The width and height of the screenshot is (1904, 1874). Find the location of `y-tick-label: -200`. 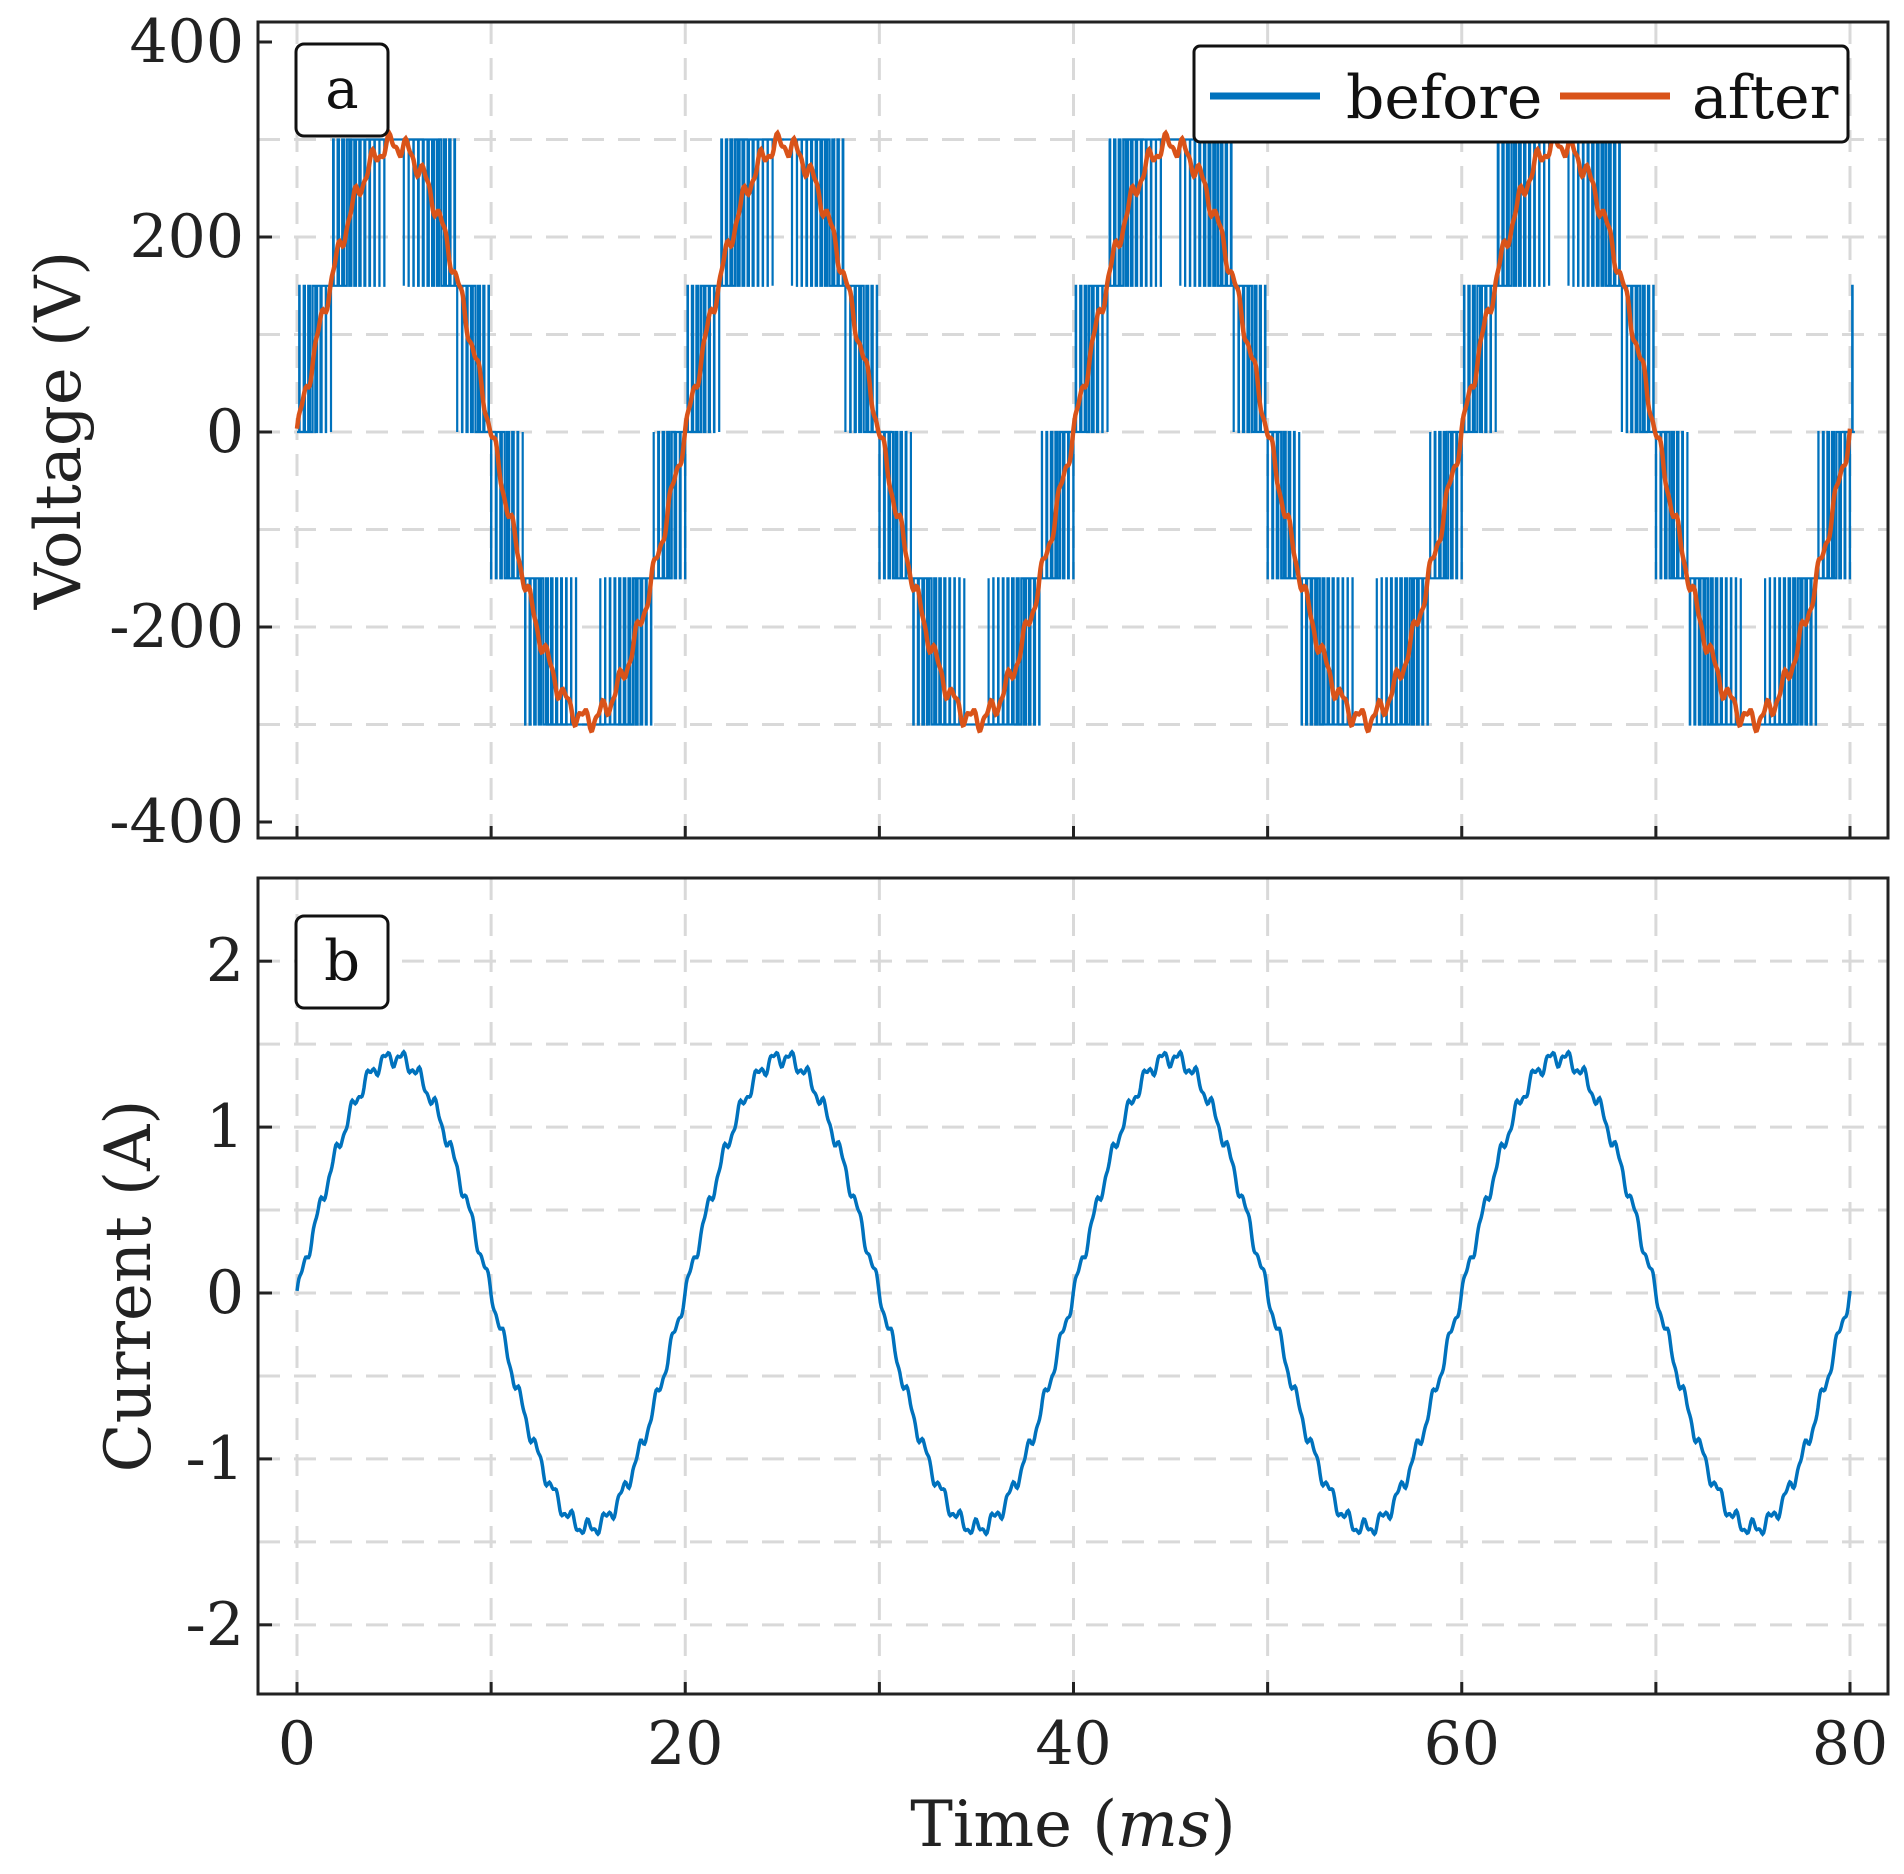

y-tick-label: -200 is located at coordinates (176, 627).